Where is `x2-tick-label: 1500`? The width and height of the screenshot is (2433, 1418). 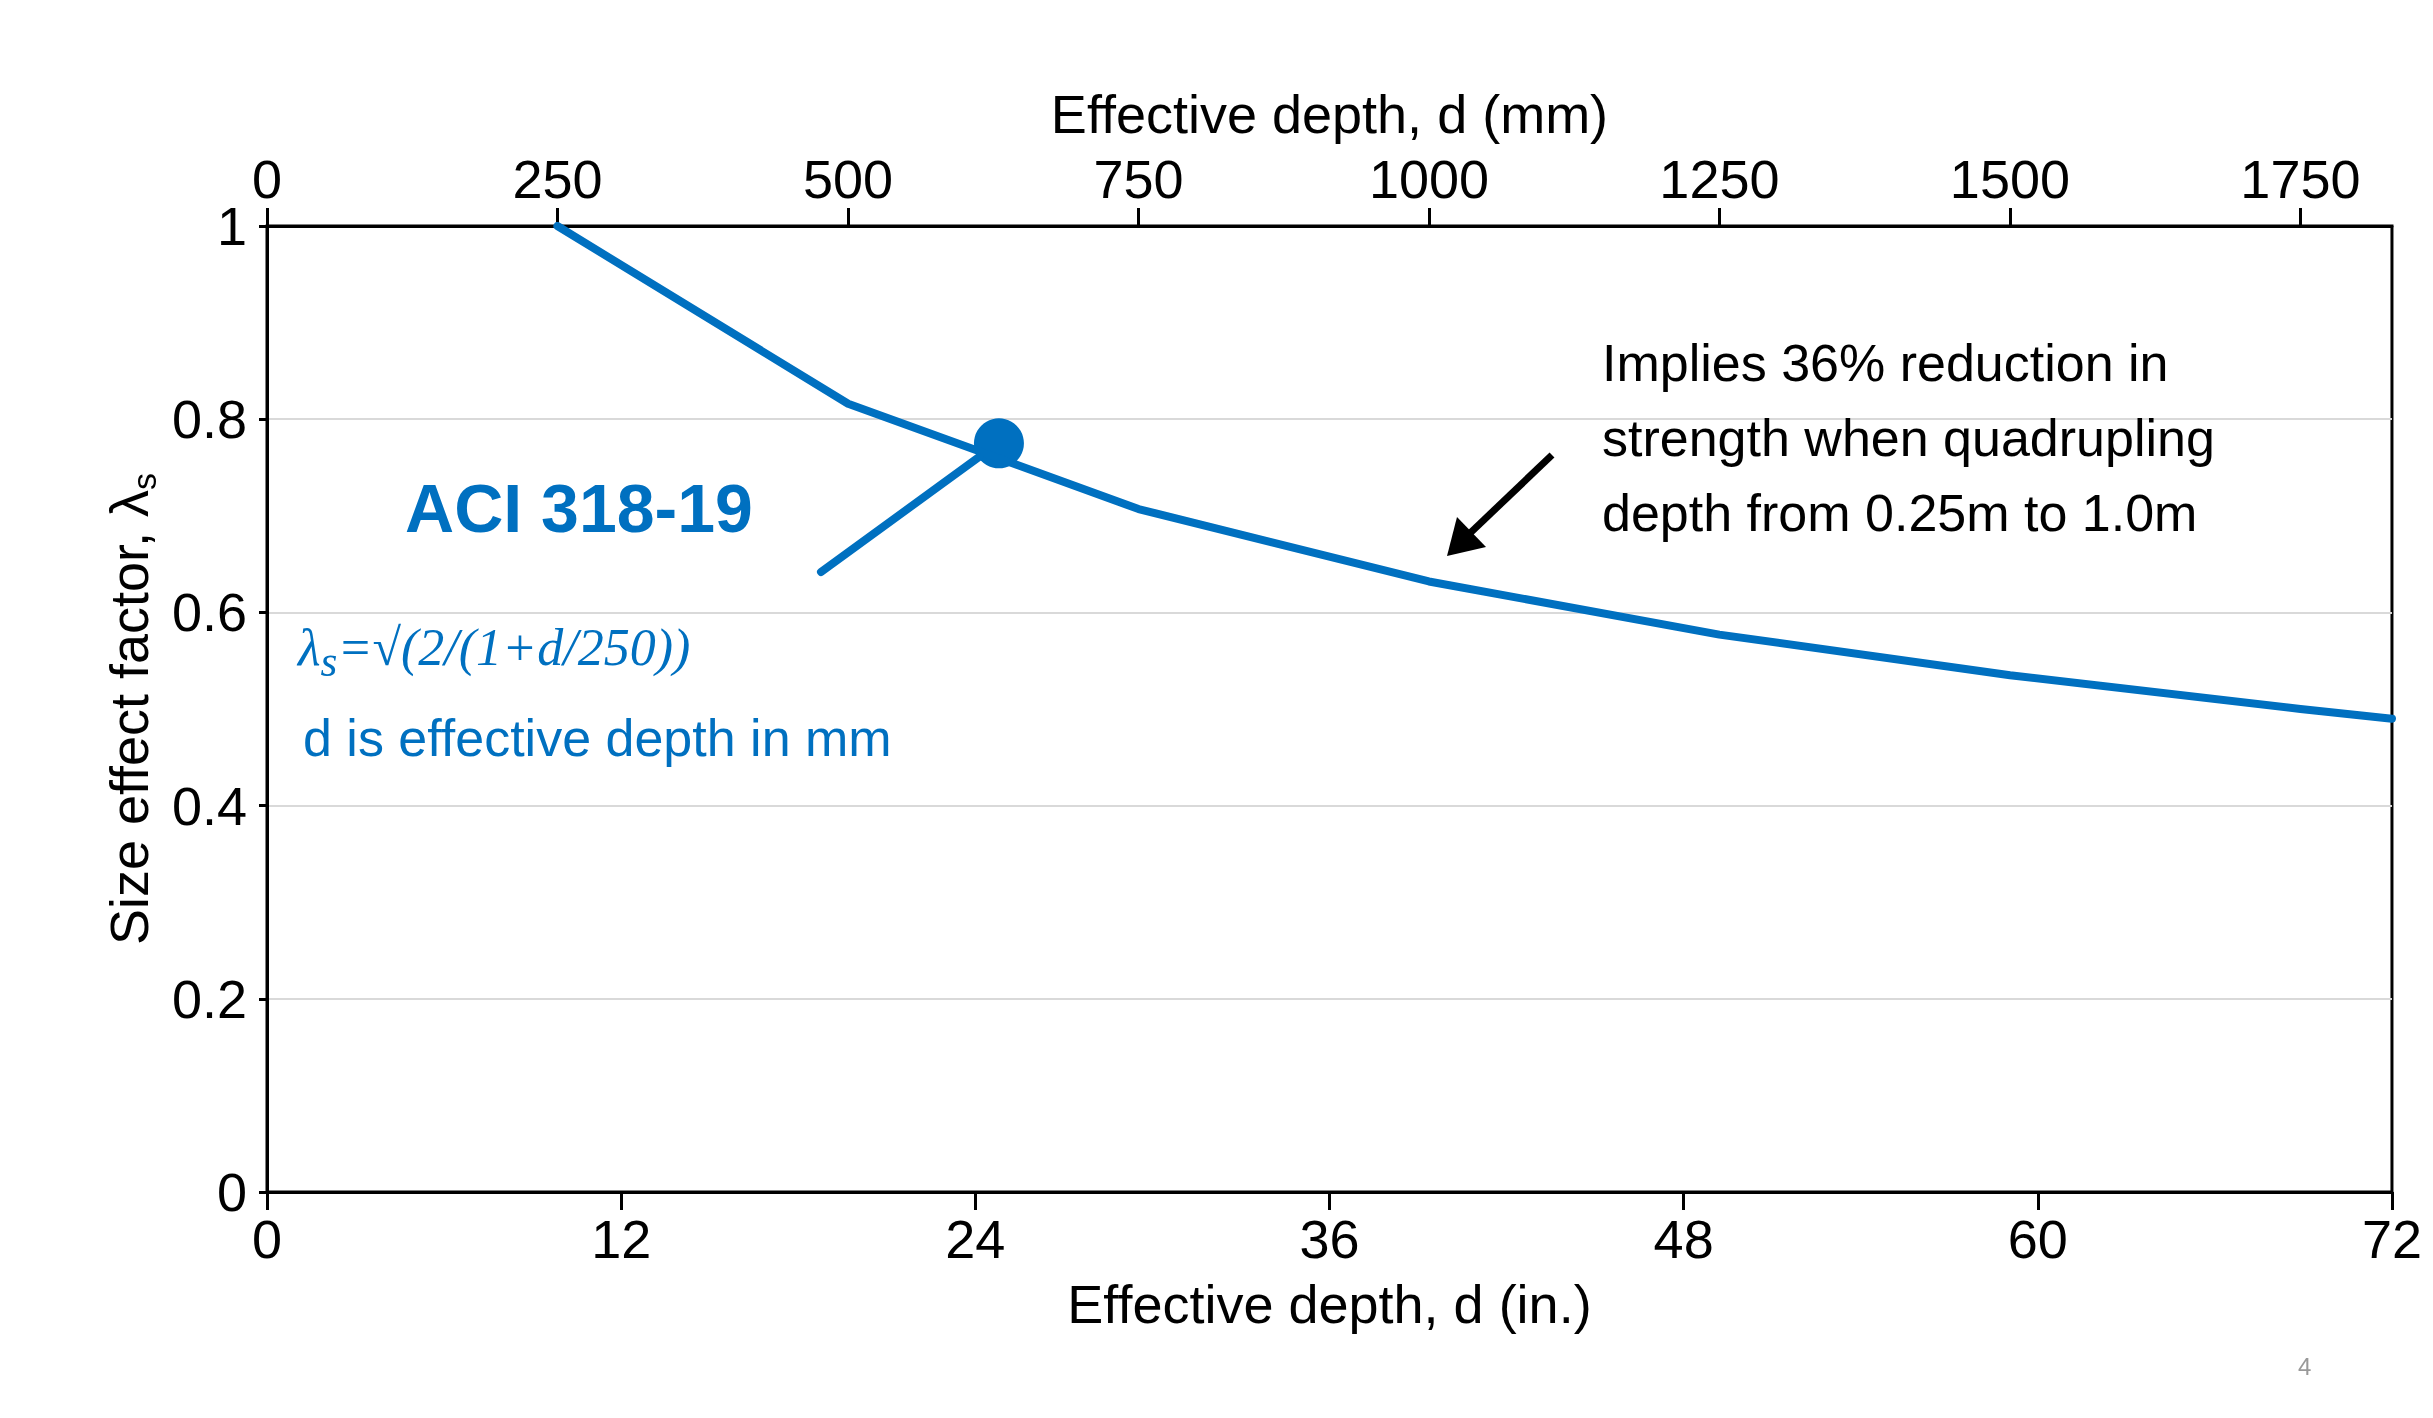 x2-tick-label: 1500 is located at coordinates (2009, 179).